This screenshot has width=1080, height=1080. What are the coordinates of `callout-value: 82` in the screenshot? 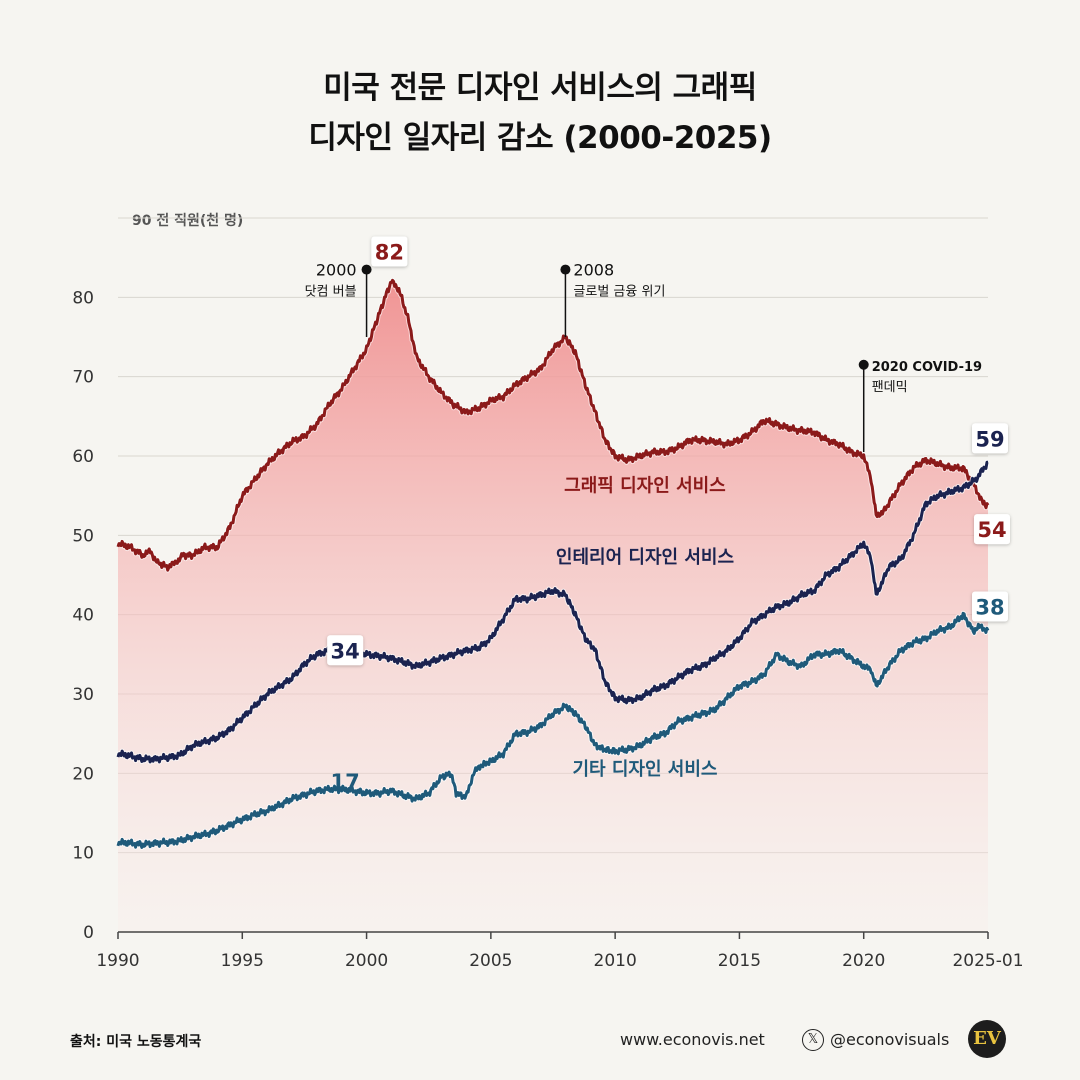 It's located at (389, 252).